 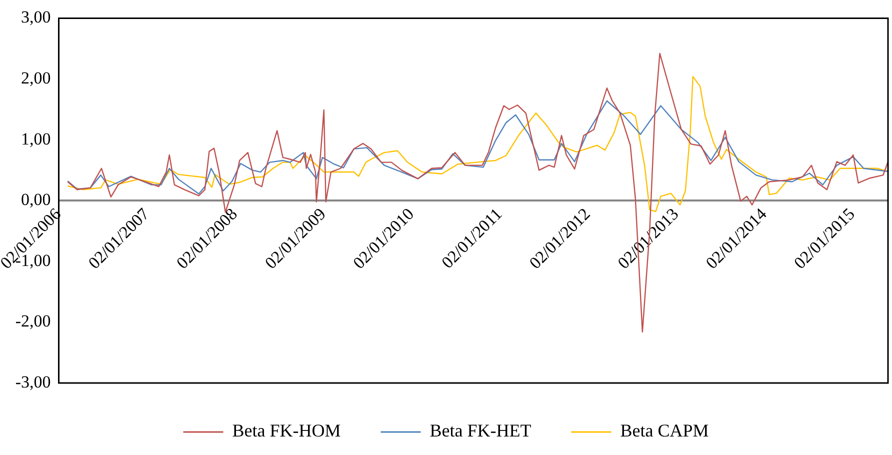 What do you see at coordinates (36, 138) in the screenshot?
I see `y-tick-label: 1,00` at bounding box center [36, 138].